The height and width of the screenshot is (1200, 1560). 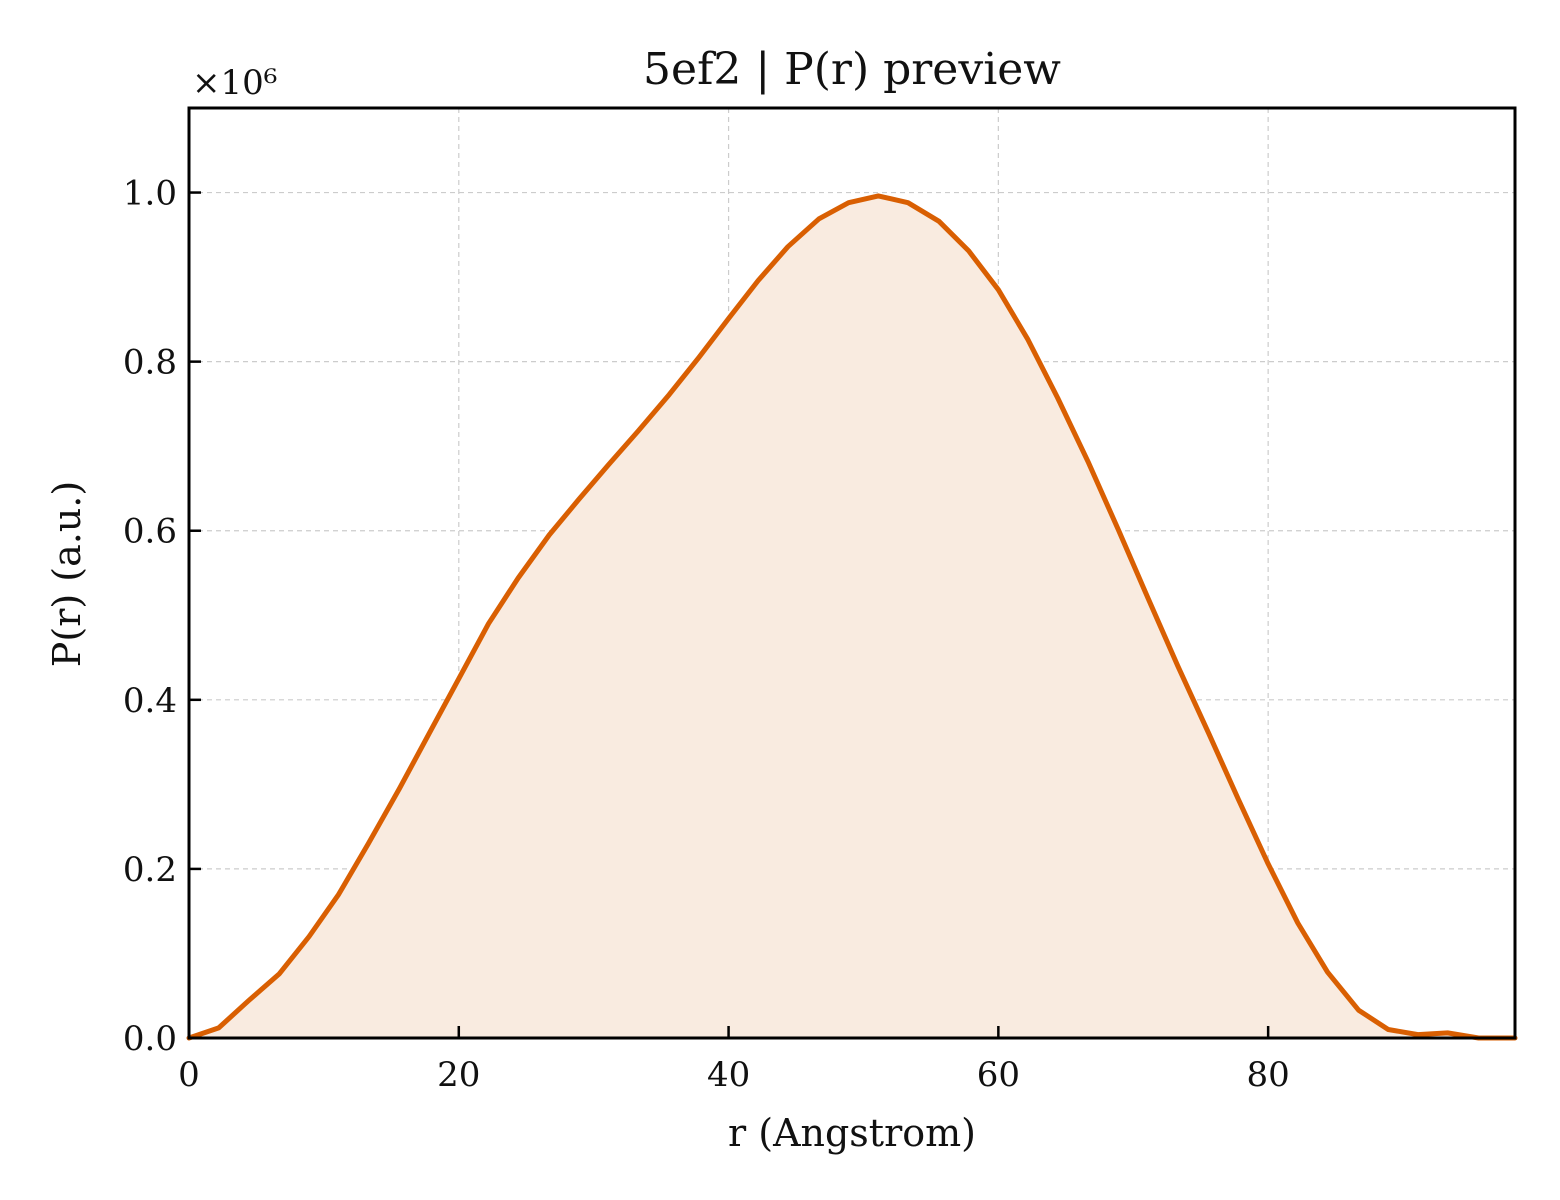 What do you see at coordinates (998, 1075) in the screenshot?
I see `x-tick-label-3: 60` at bounding box center [998, 1075].